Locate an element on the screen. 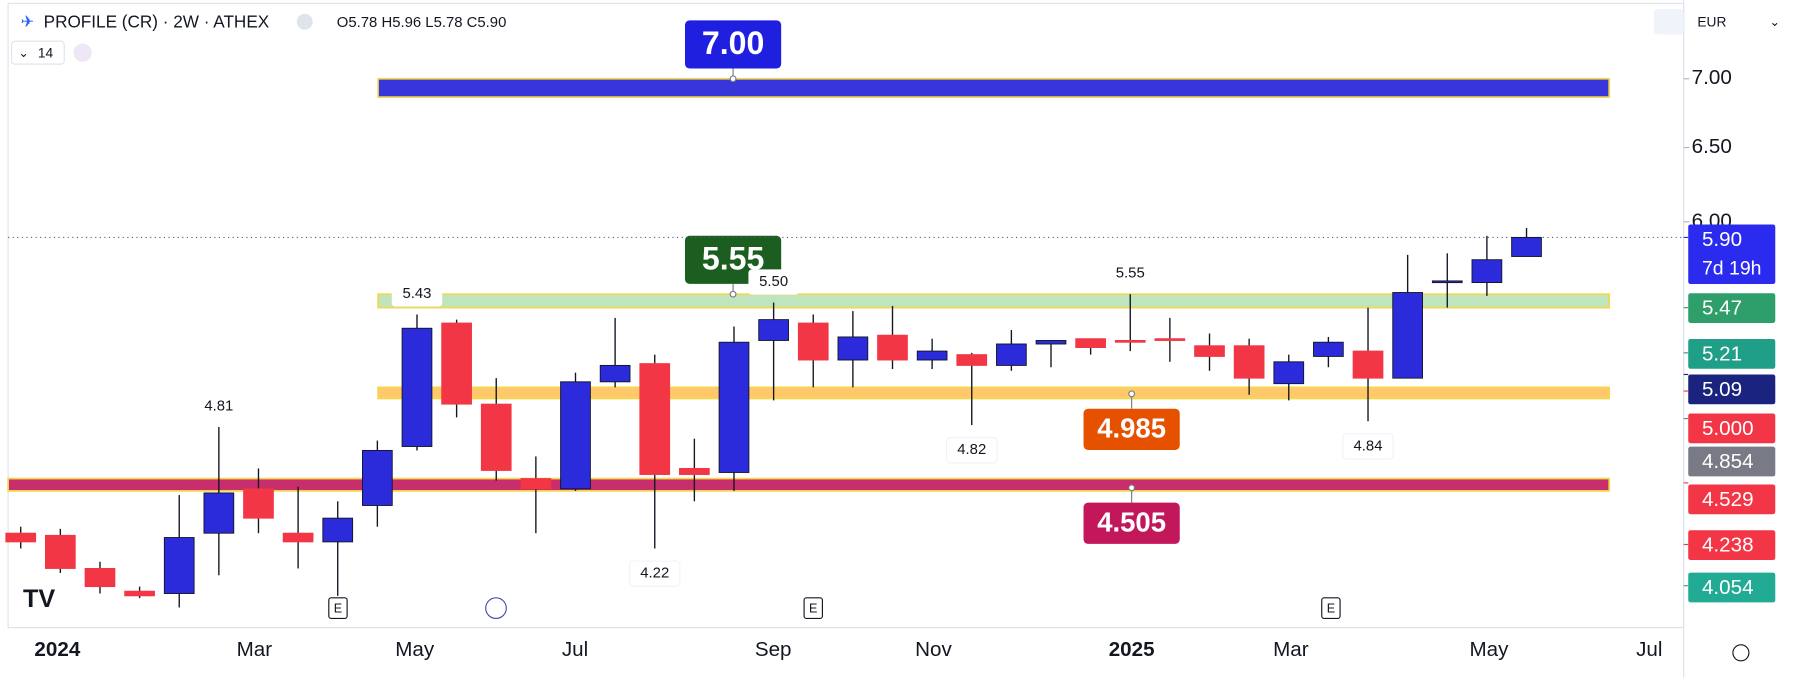  y-tick-label: 7.00 is located at coordinates (1712, 77).